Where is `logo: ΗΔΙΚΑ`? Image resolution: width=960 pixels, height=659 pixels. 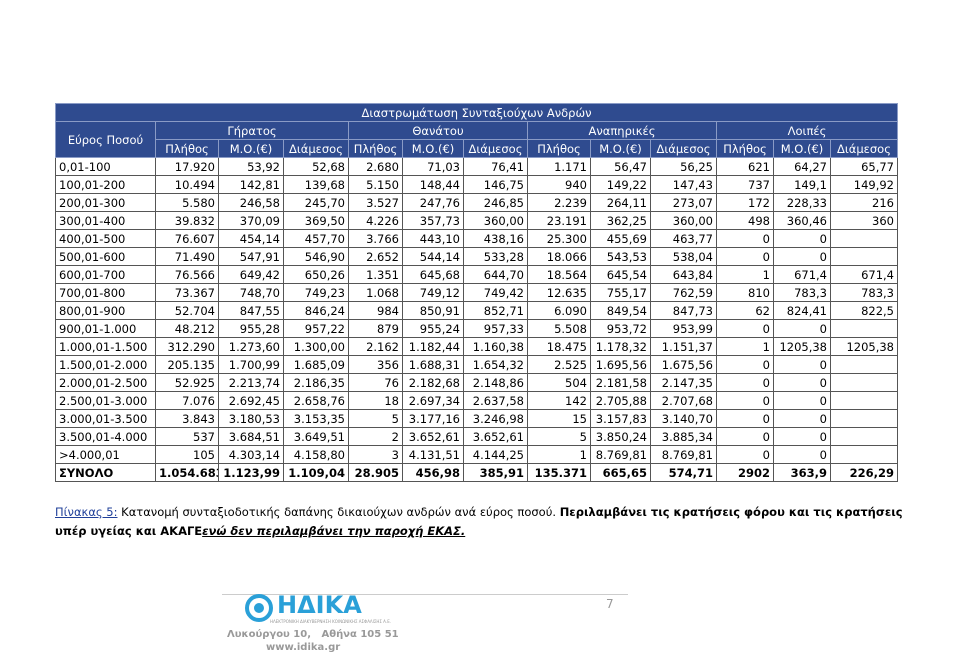
logo: ΗΔΙΚΑ is located at coordinates (319, 605).